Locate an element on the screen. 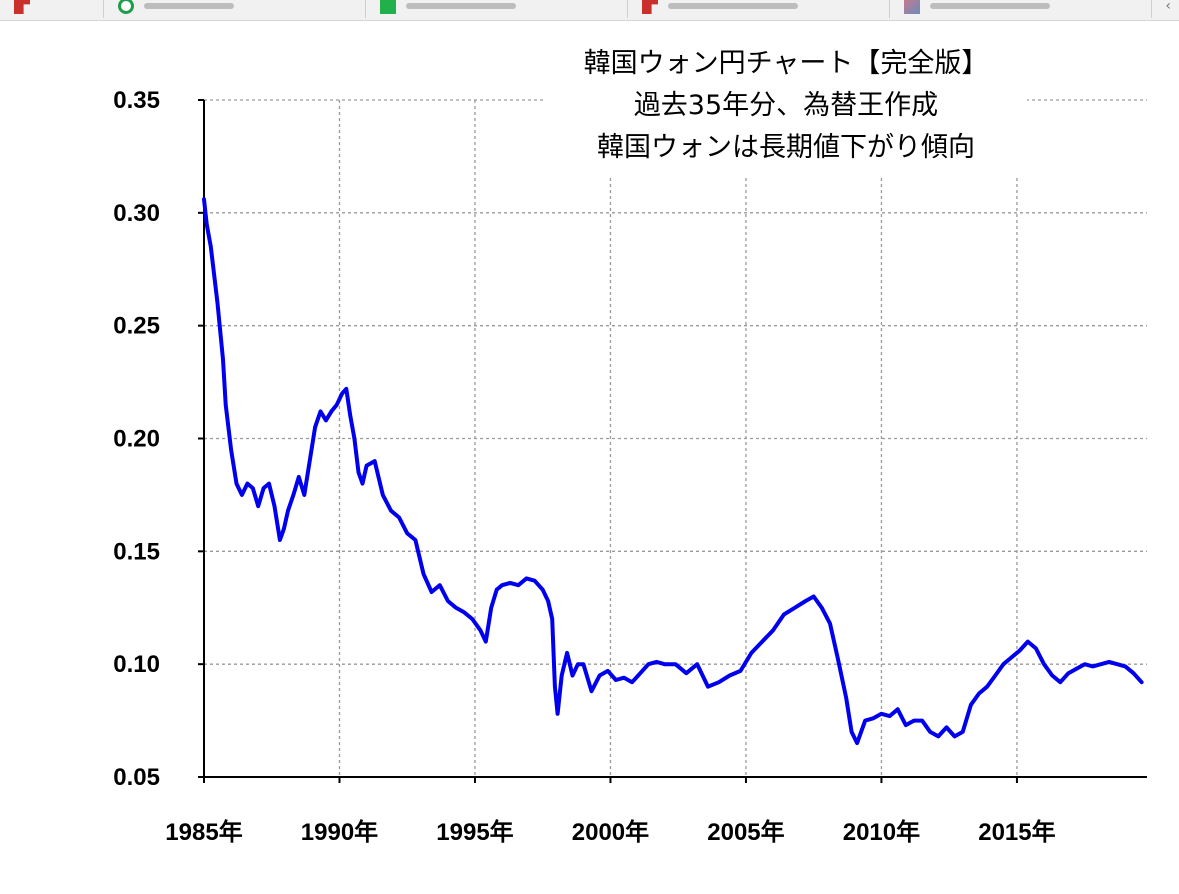 The image size is (1179, 894). y-tick-label: 0.20 is located at coordinates (136, 439).